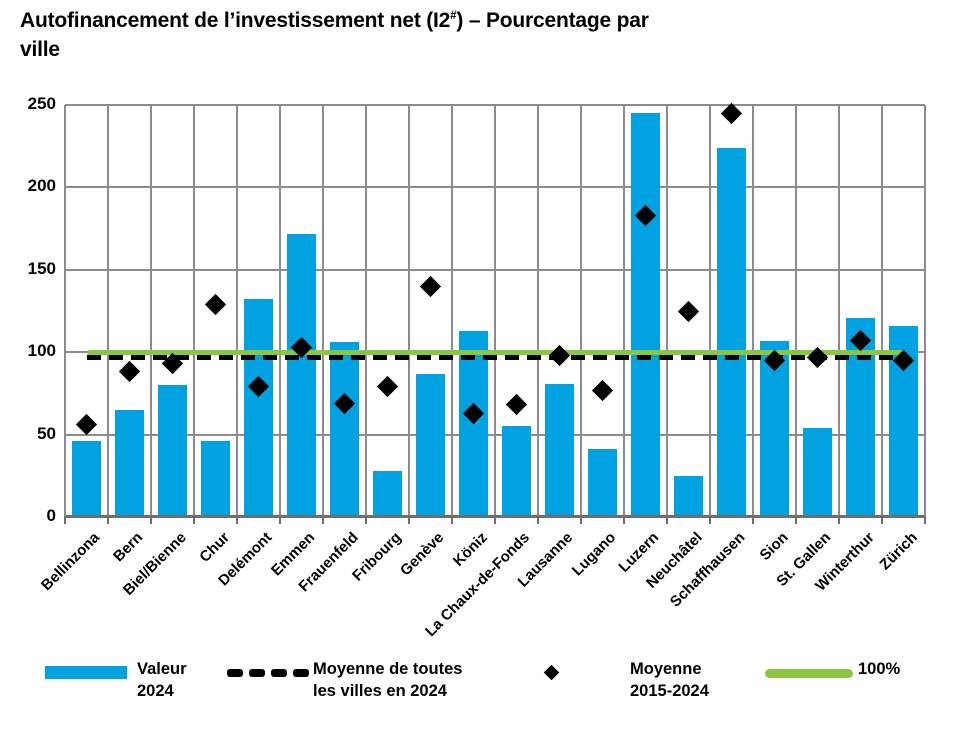  What do you see at coordinates (387, 493) in the screenshot?
I see `bar-Fribourg` at bounding box center [387, 493].